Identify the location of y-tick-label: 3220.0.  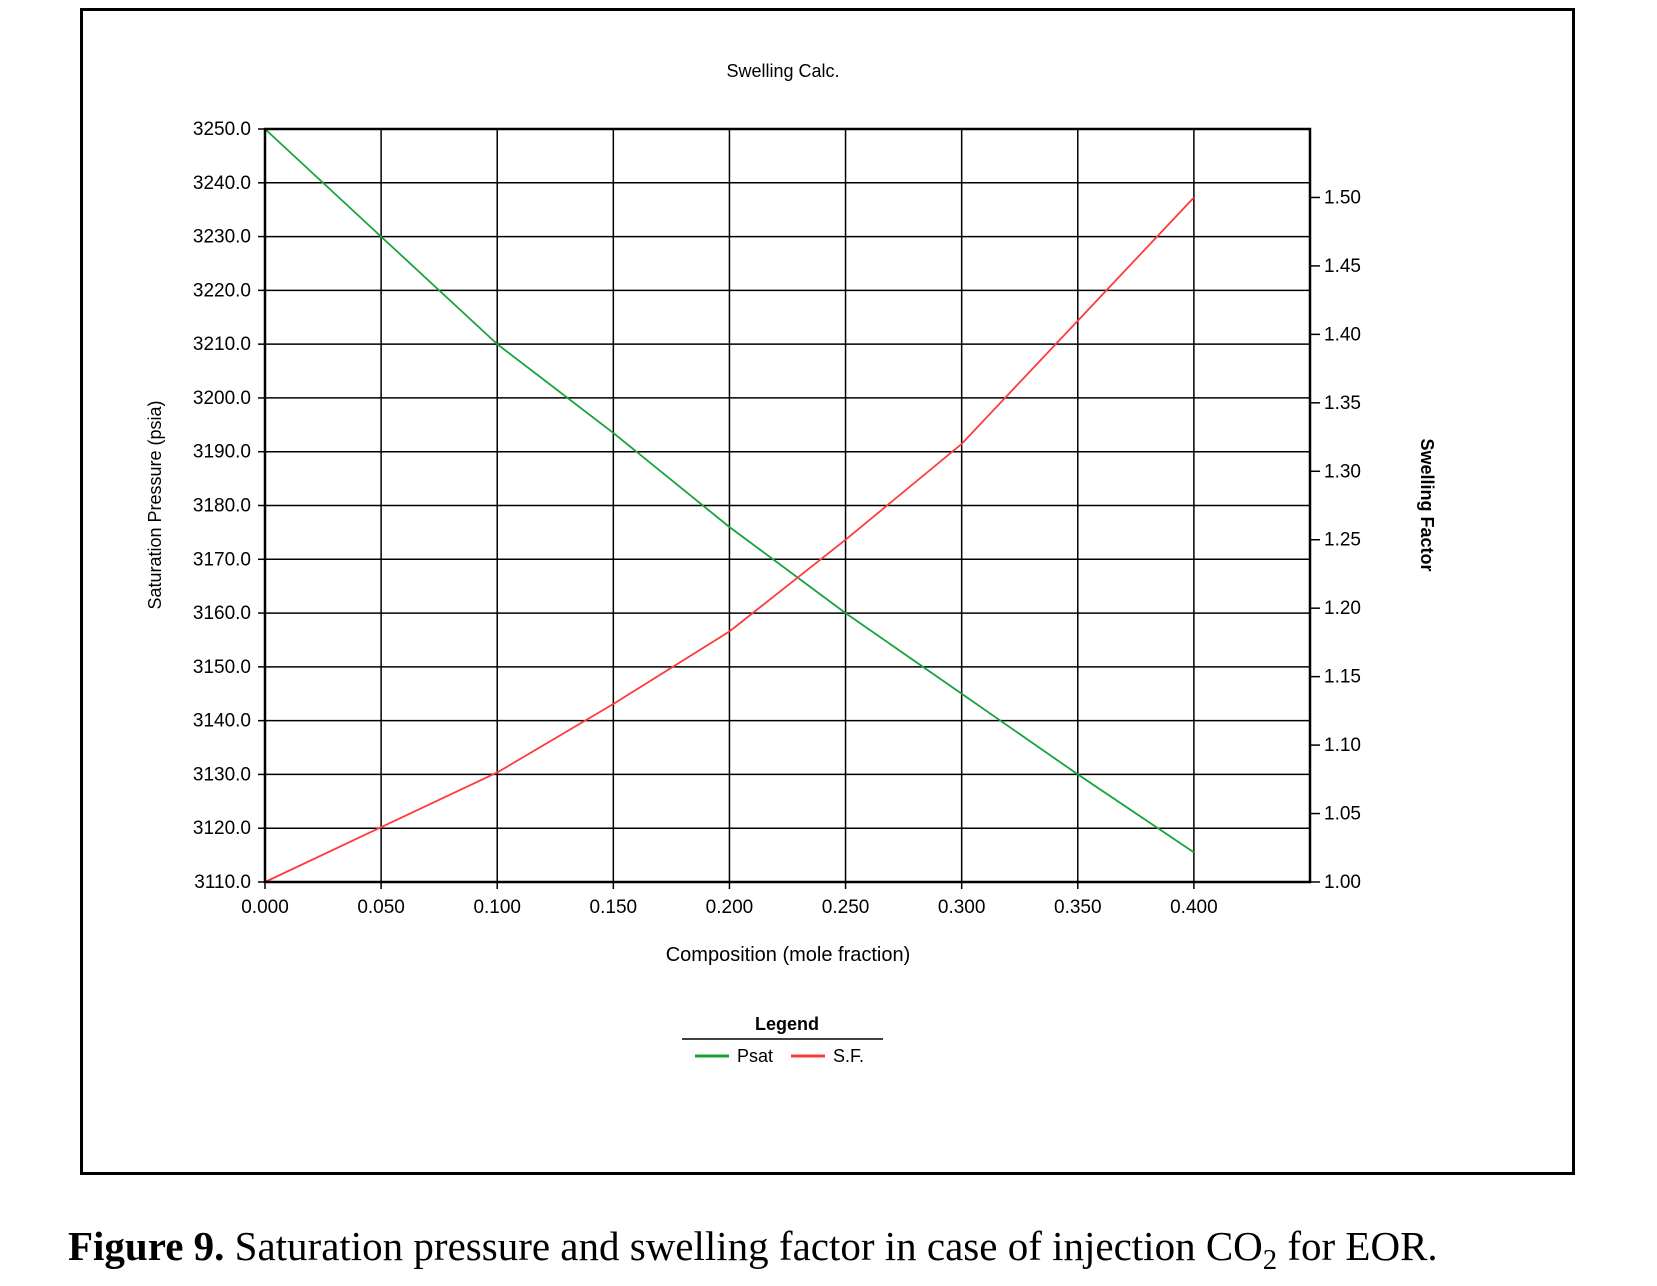
(222, 290).